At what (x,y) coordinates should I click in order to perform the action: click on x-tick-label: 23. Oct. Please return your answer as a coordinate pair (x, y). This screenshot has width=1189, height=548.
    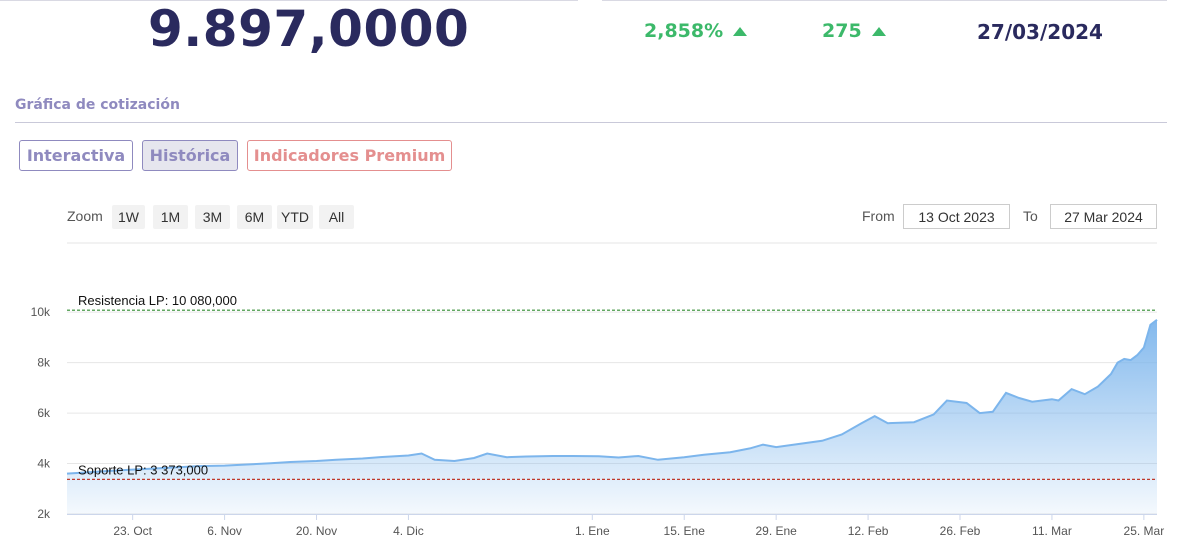
    Looking at the image, I should click on (132, 531).